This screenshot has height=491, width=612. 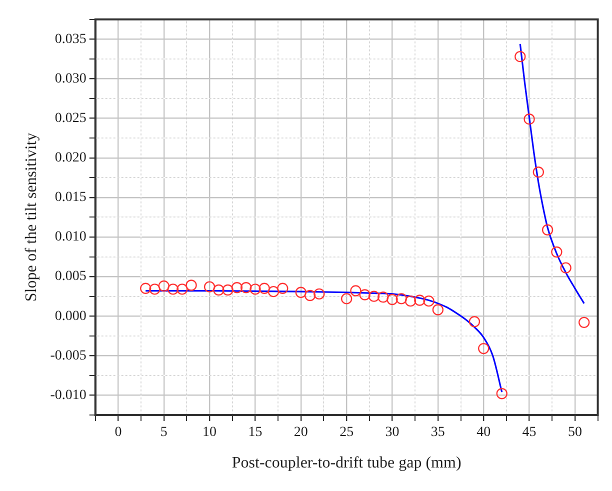 I want to click on y-tick-label: 0.010, so click(x=70, y=237).